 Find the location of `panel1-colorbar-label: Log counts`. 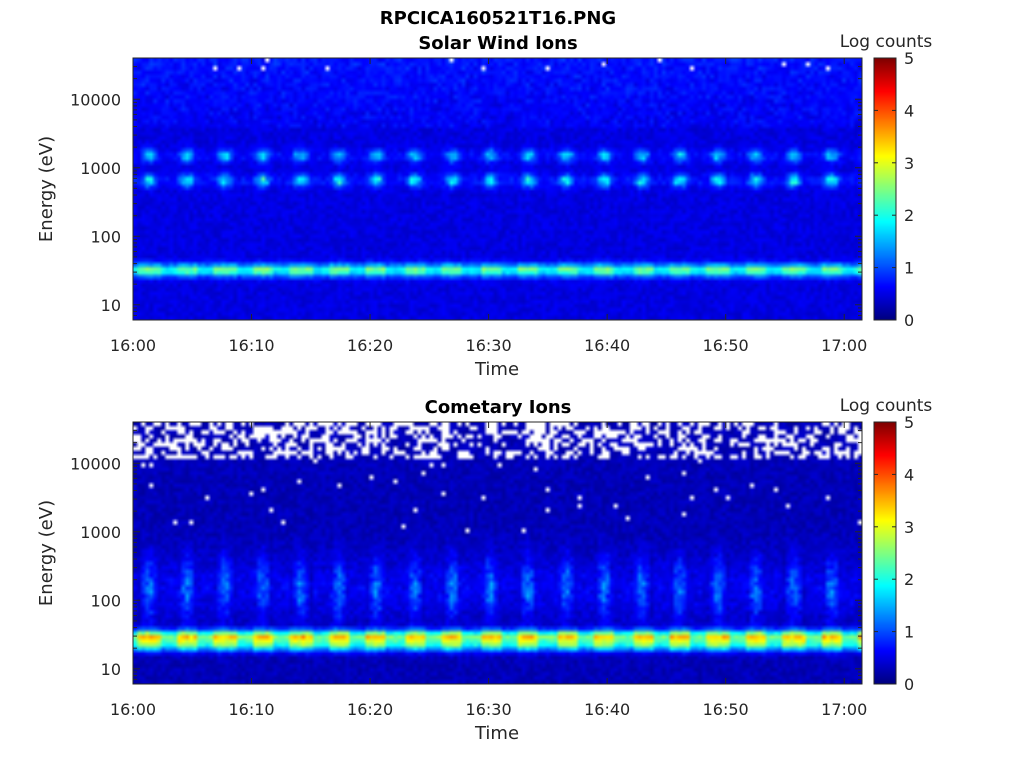

panel1-colorbar-label: Log counts is located at coordinates (886, 42).